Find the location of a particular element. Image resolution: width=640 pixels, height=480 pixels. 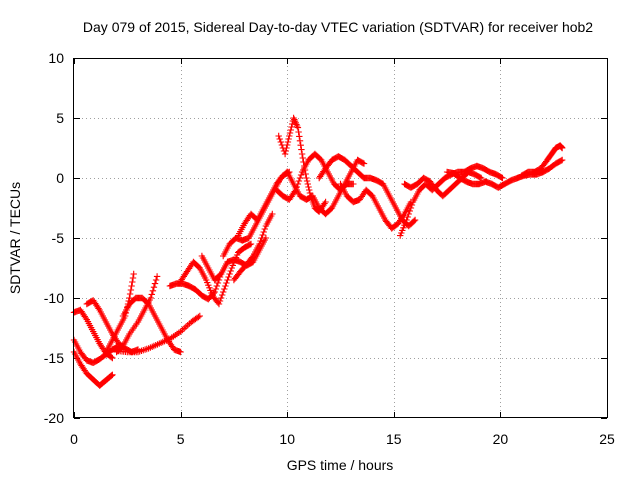

x-tick-label: 5 is located at coordinates (181, 439).